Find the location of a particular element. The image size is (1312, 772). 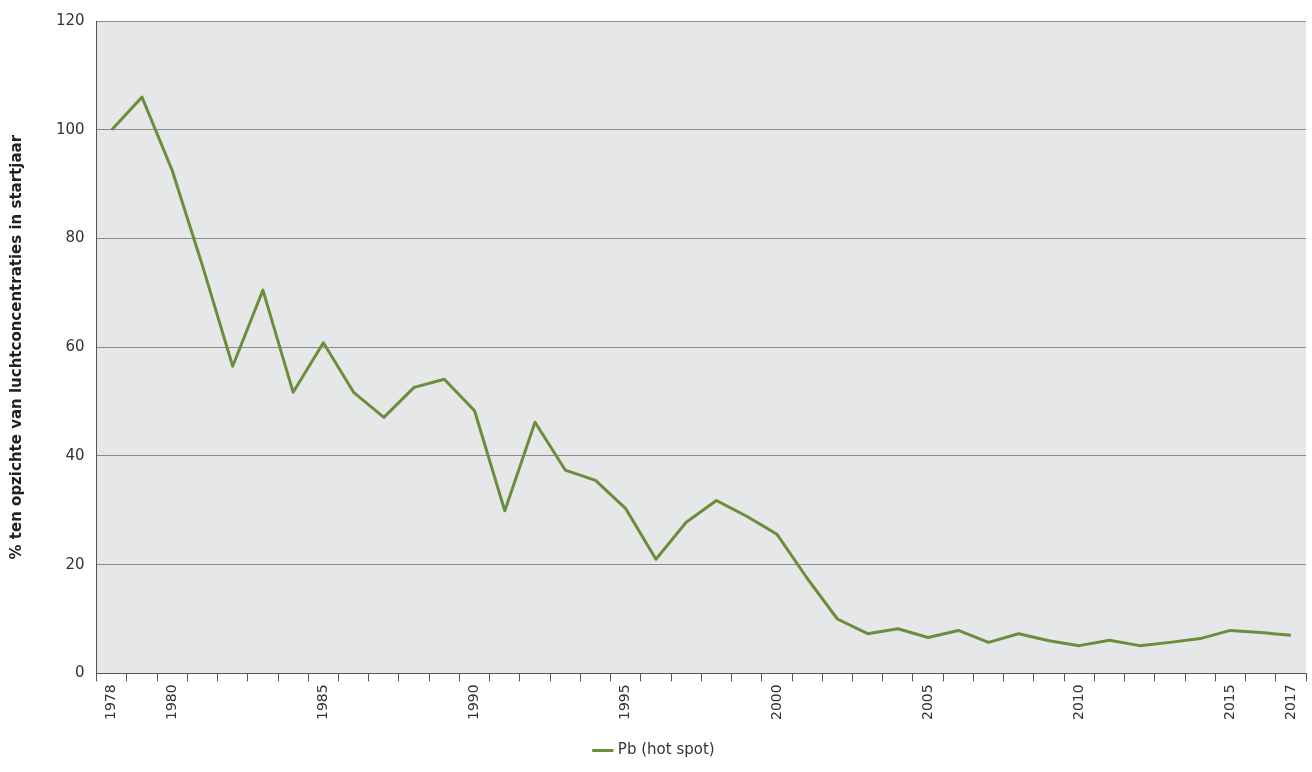

x-tick-label: 1980 is located at coordinates (170, 702).